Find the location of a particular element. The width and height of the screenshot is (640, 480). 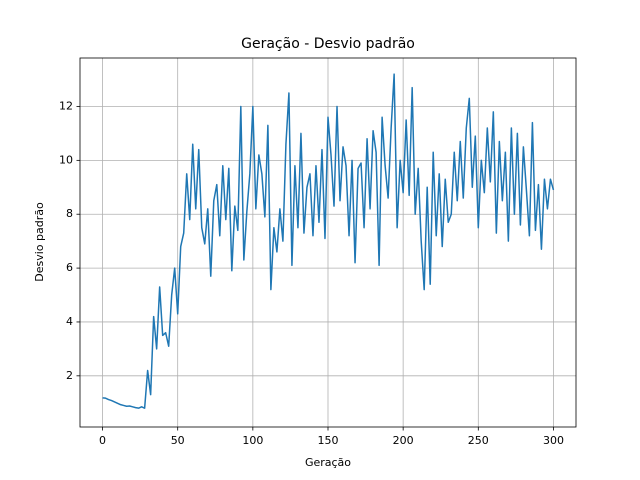

chart-title: Geração - Desvio padrão is located at coordinates (328, 44).